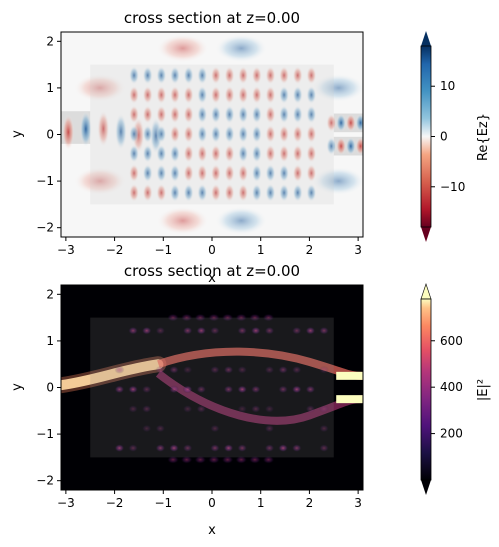 This screenshot has height=547, width=499. I want to click on ez-structure-region, so click(212, 134).